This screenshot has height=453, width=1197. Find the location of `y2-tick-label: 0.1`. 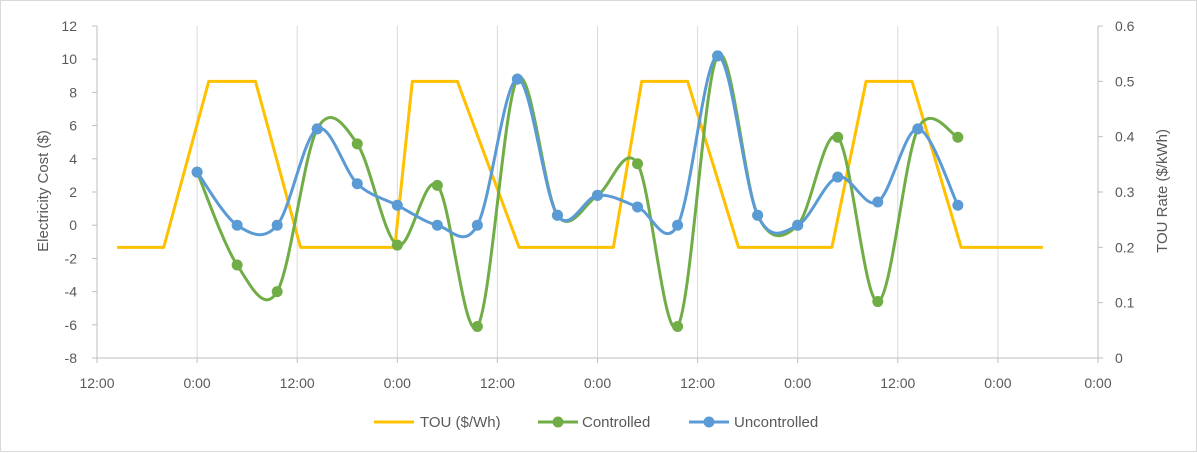

y2-tick-label: 0.1 is located at coordinates (1125, 303).